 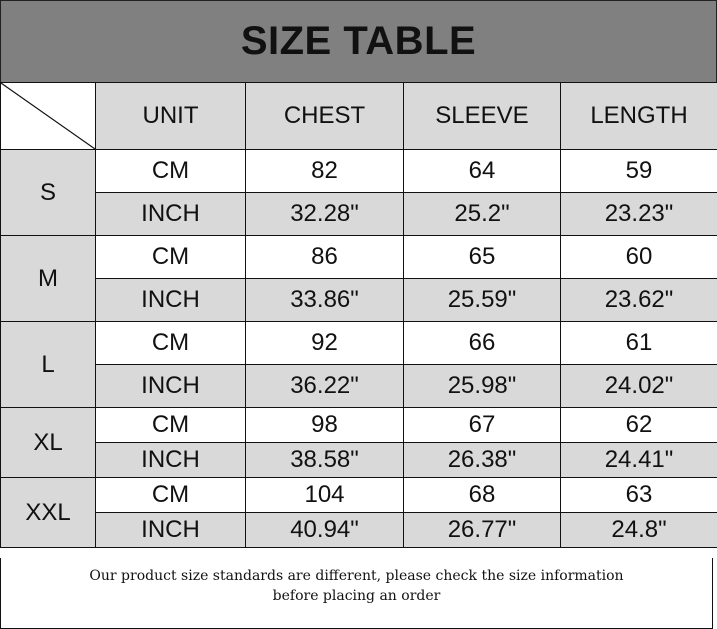 I want to click on table-row: M CM 86 65 60, so click(x=358, y=278).